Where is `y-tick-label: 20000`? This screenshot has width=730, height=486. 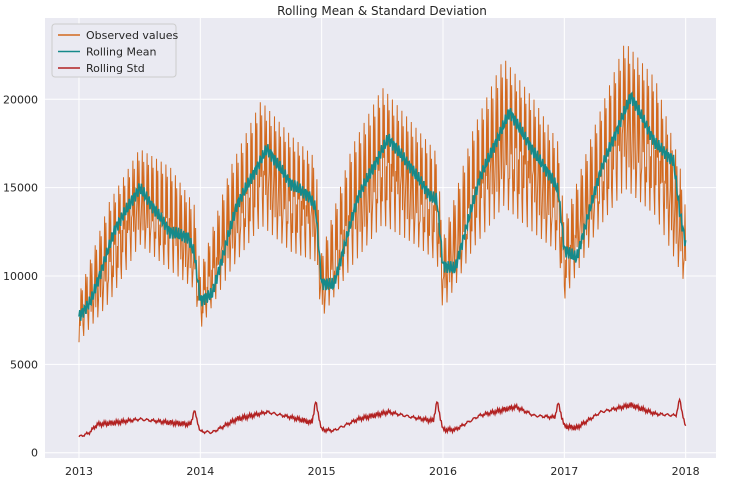
y-tick-label: 20000 is located at coordinates (20, 99).